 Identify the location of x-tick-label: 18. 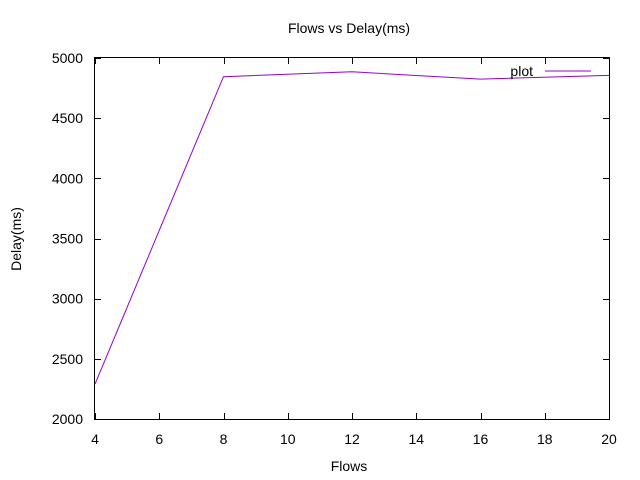
(545, 439).